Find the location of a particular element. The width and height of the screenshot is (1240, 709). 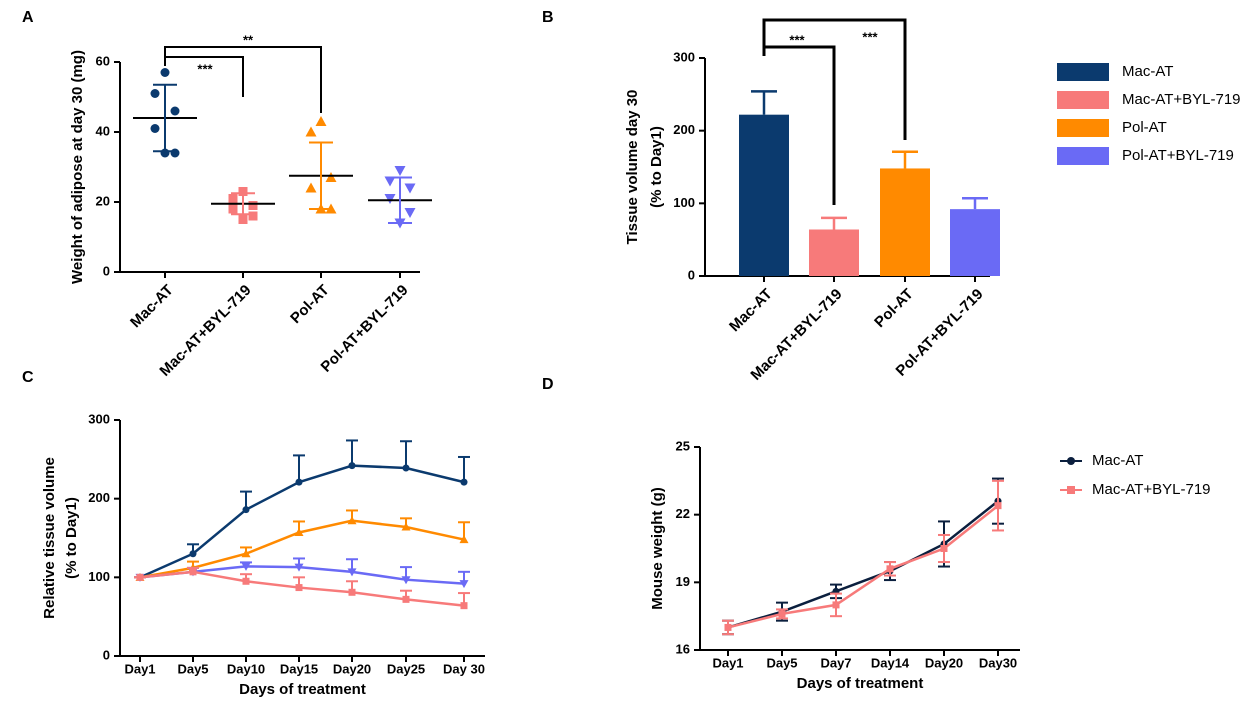

panel-label: B is located at coordinates (548, 17).